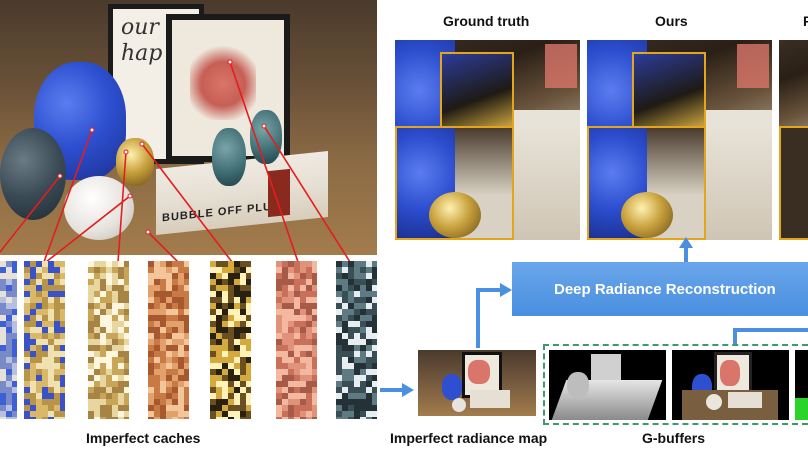 The width and height of the screenshot is (808, 455). What do you see at coordinates (486, 21) in the screenshot?
I see `ground-truth-label: Ground truth` at bounding box center [486, 21].